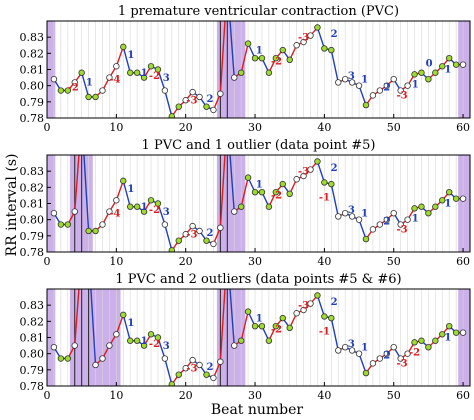  What do you see at coordinates (324, 261) in the screenshot?
I see `x-tick-label: 40` at bounding box center [324, 261].